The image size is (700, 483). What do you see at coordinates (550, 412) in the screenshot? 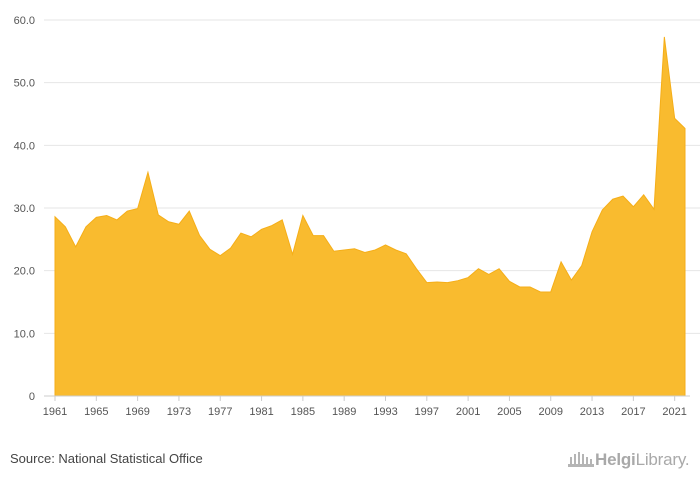
I see `x-tick-label: 2009` at bounding box center [550, 412].